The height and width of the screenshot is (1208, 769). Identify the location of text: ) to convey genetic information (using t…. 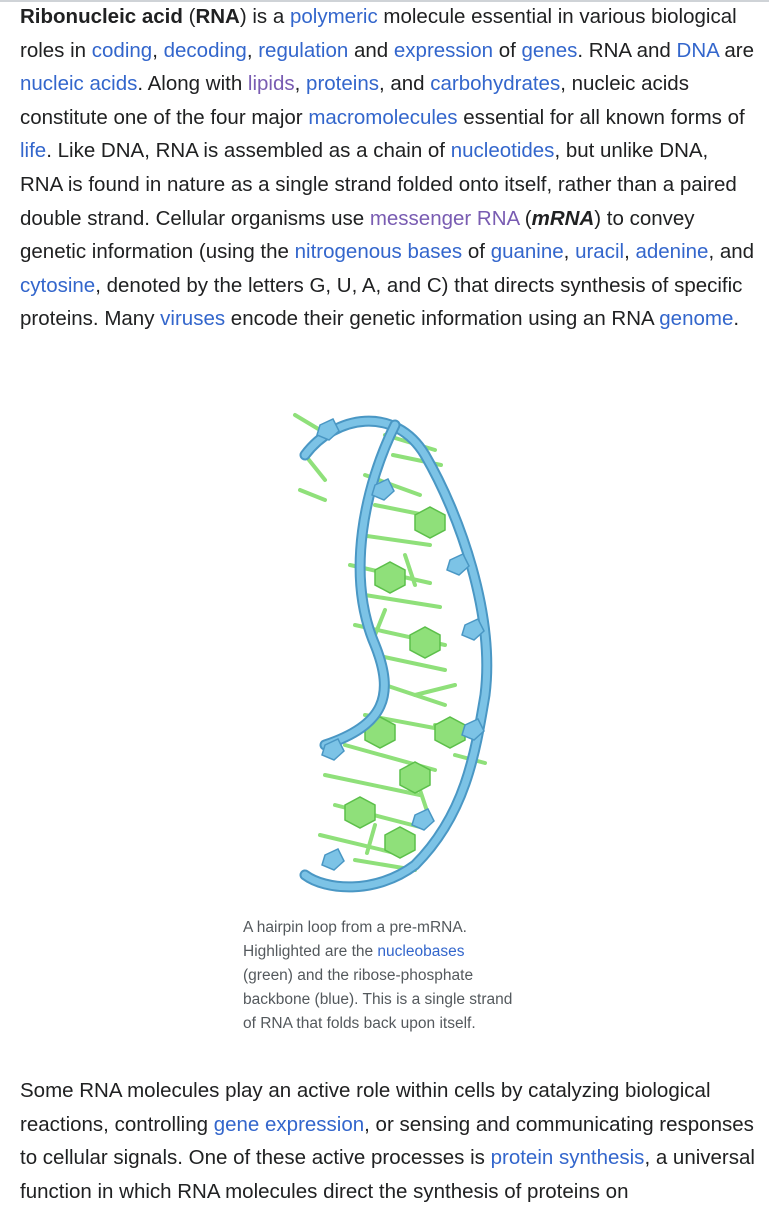
(357, 235).